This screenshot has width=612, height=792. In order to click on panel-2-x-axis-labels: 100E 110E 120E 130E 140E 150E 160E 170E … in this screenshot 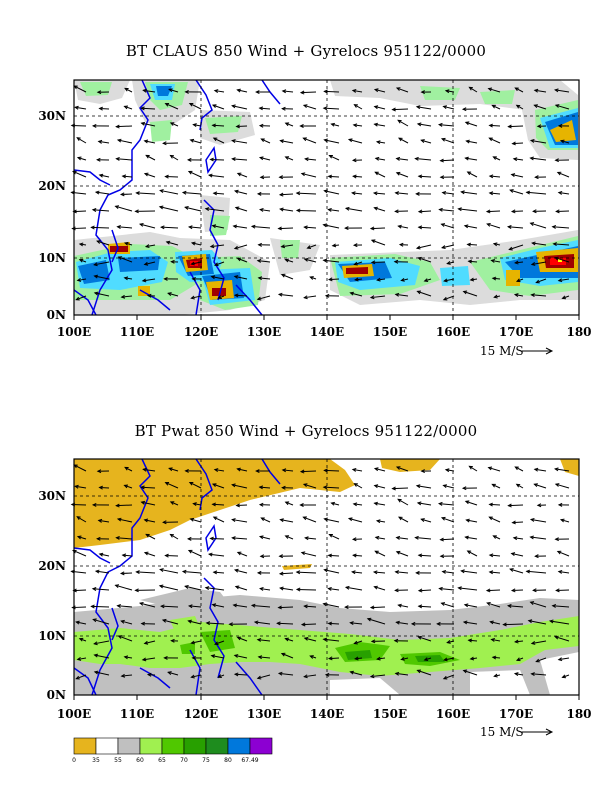, I will do `click(324, 714)`.